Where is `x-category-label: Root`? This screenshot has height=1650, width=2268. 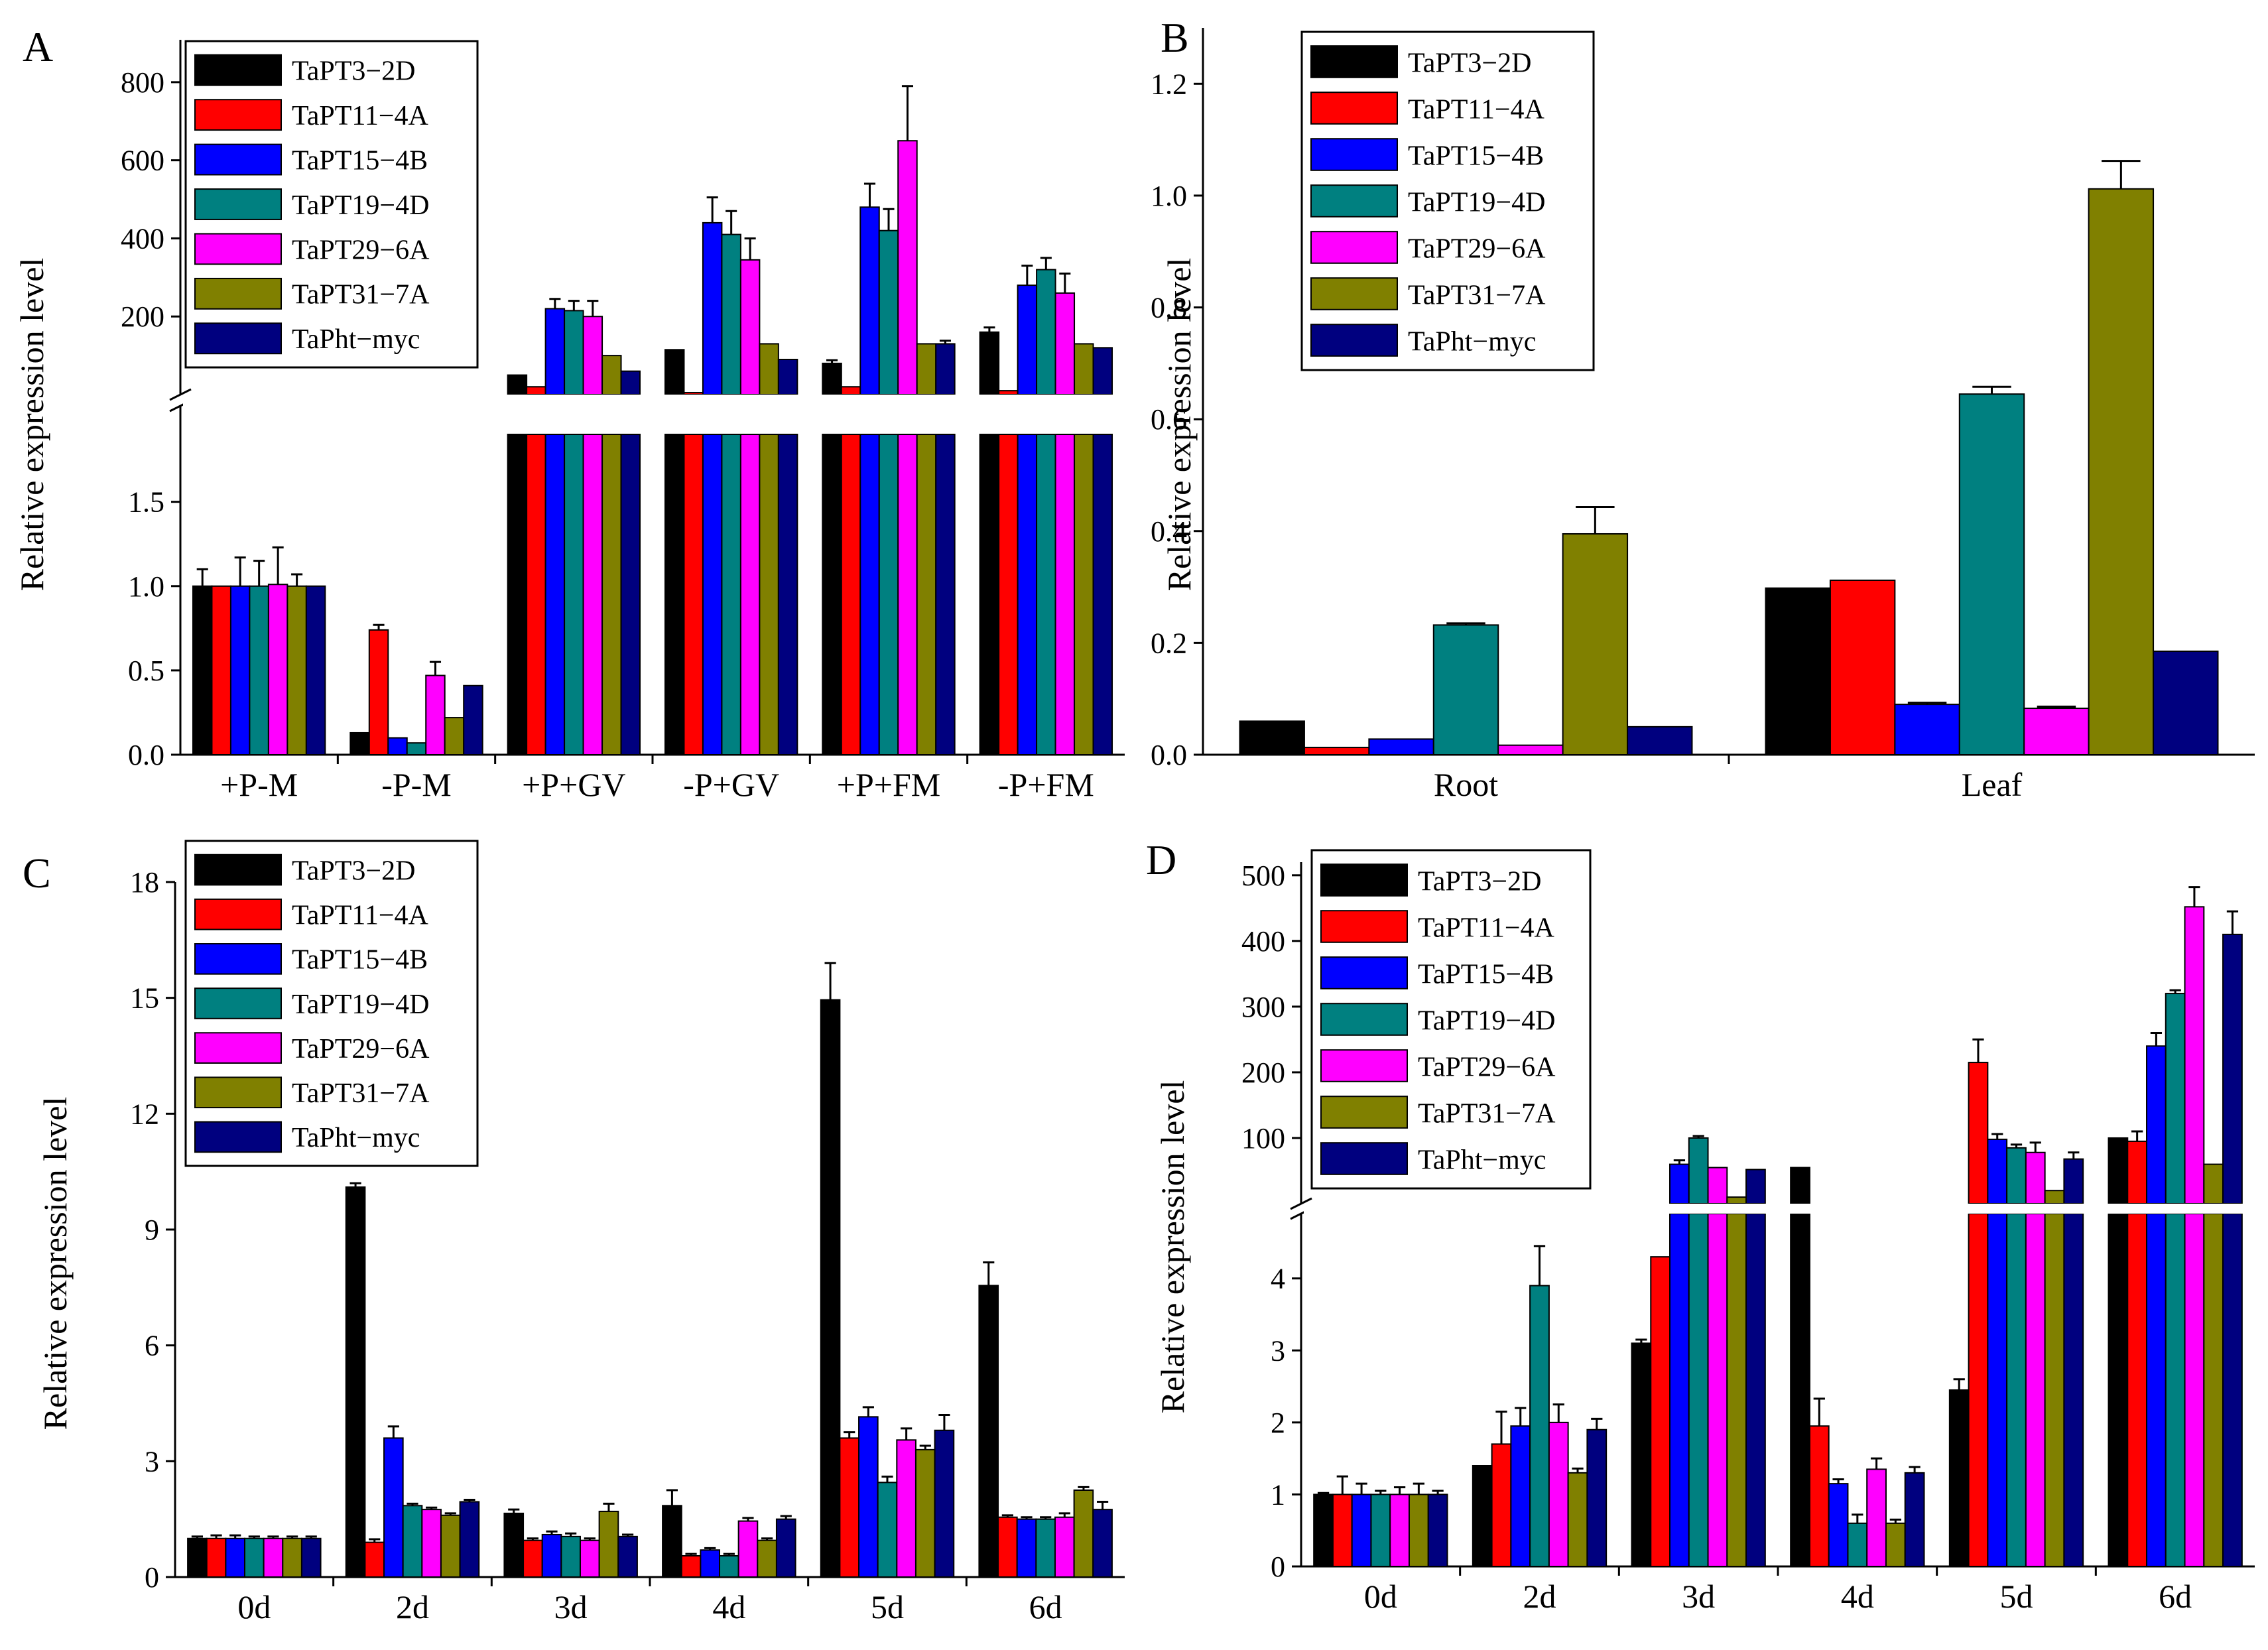
x-category-label: Root is located at coordinates (1466, 784).